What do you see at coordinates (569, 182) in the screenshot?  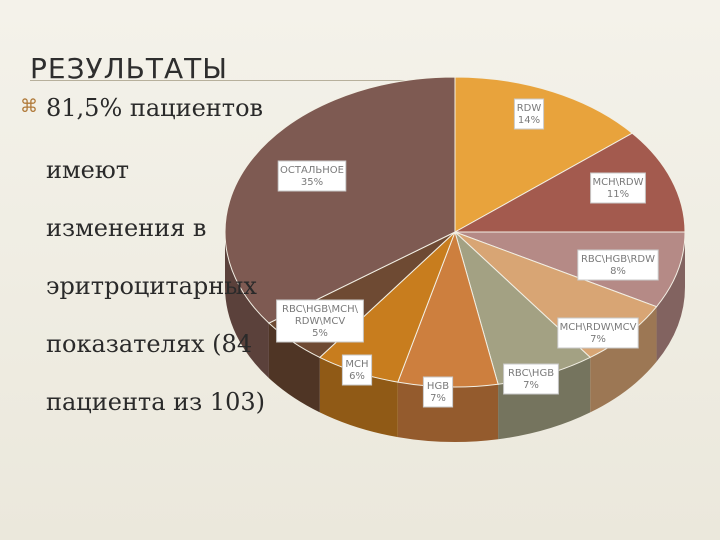 I see `pie-slice-mch-rdw` at bounding box center [569, 182].